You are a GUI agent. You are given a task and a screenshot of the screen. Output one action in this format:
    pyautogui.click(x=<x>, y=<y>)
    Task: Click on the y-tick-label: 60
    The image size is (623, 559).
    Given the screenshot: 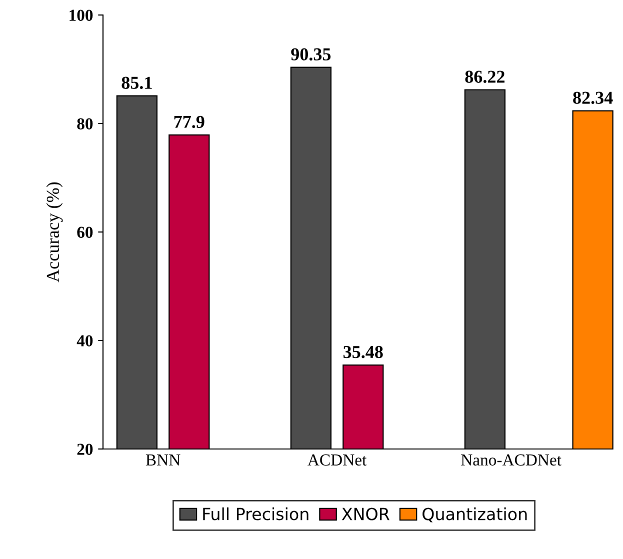 What is the action you would take?
    pyautogui.click(x=85, y=232)
    